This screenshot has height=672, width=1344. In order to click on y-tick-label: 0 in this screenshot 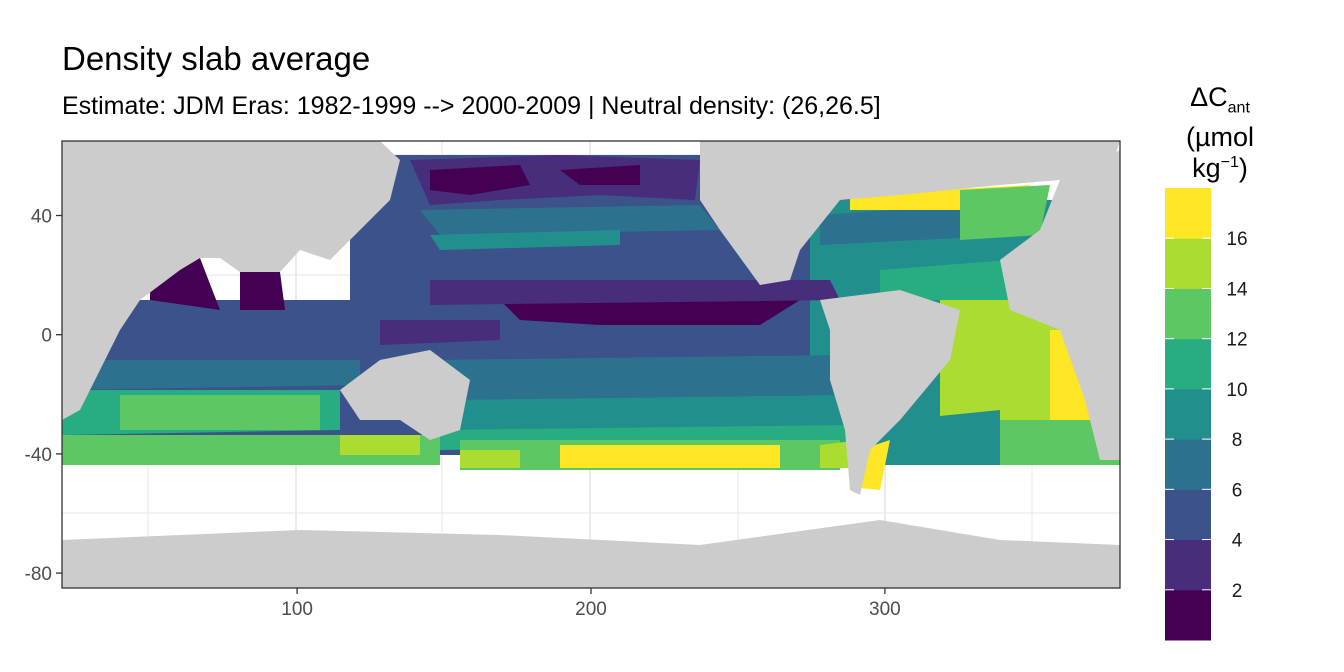, I will do `click(46, 336)`.